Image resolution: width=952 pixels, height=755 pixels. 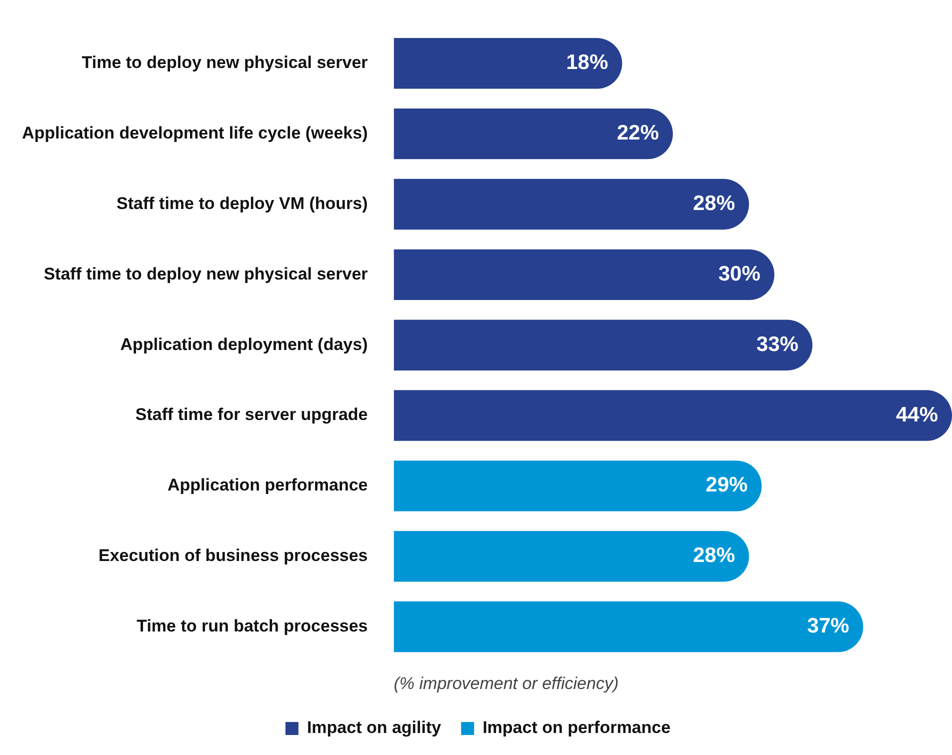 What do you see at coordinates (206, 274) in the screenshot?
I see `y-tick-label: Staff time to deploy new physical server` at bounding box center [206, 274].